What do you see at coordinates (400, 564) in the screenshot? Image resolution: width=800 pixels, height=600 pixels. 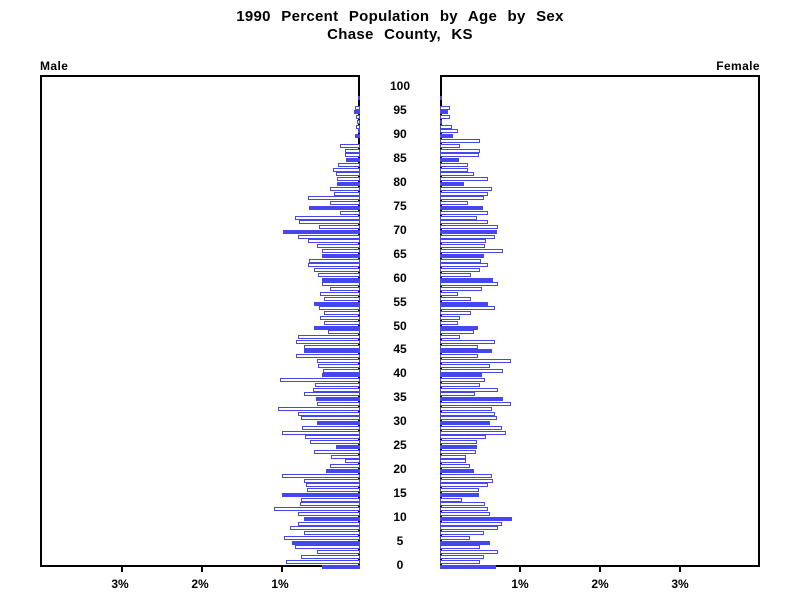 I see `age-label-0: 0` at bounding box center [400, 564].